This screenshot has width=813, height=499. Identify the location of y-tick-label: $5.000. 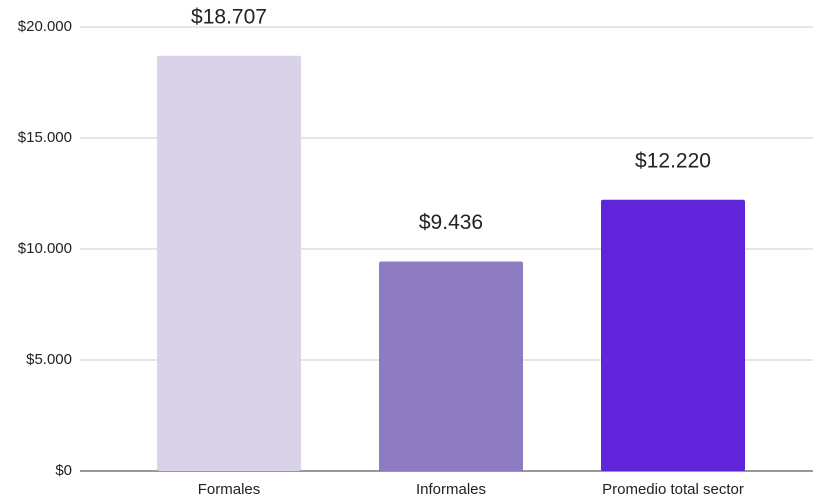
(49, 359).